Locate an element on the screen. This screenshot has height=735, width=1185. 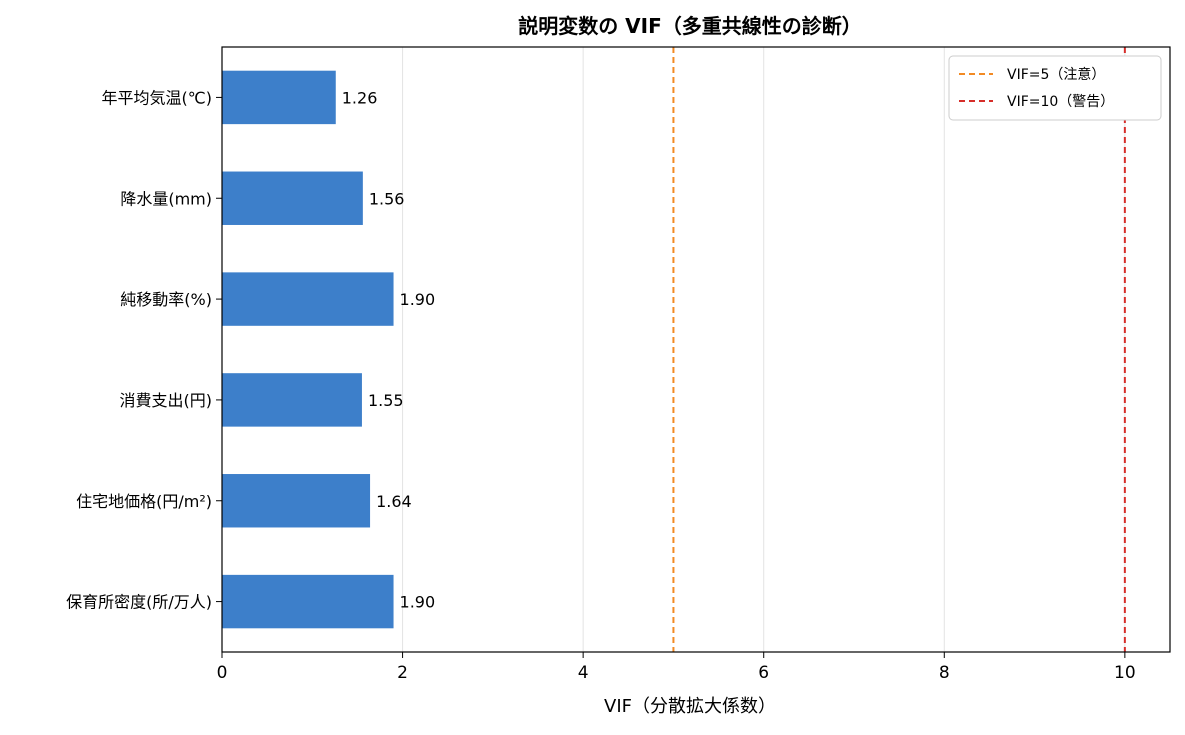
y-tick-label: 住宅地価格(円/m²) is located at coordinates (144, 501).